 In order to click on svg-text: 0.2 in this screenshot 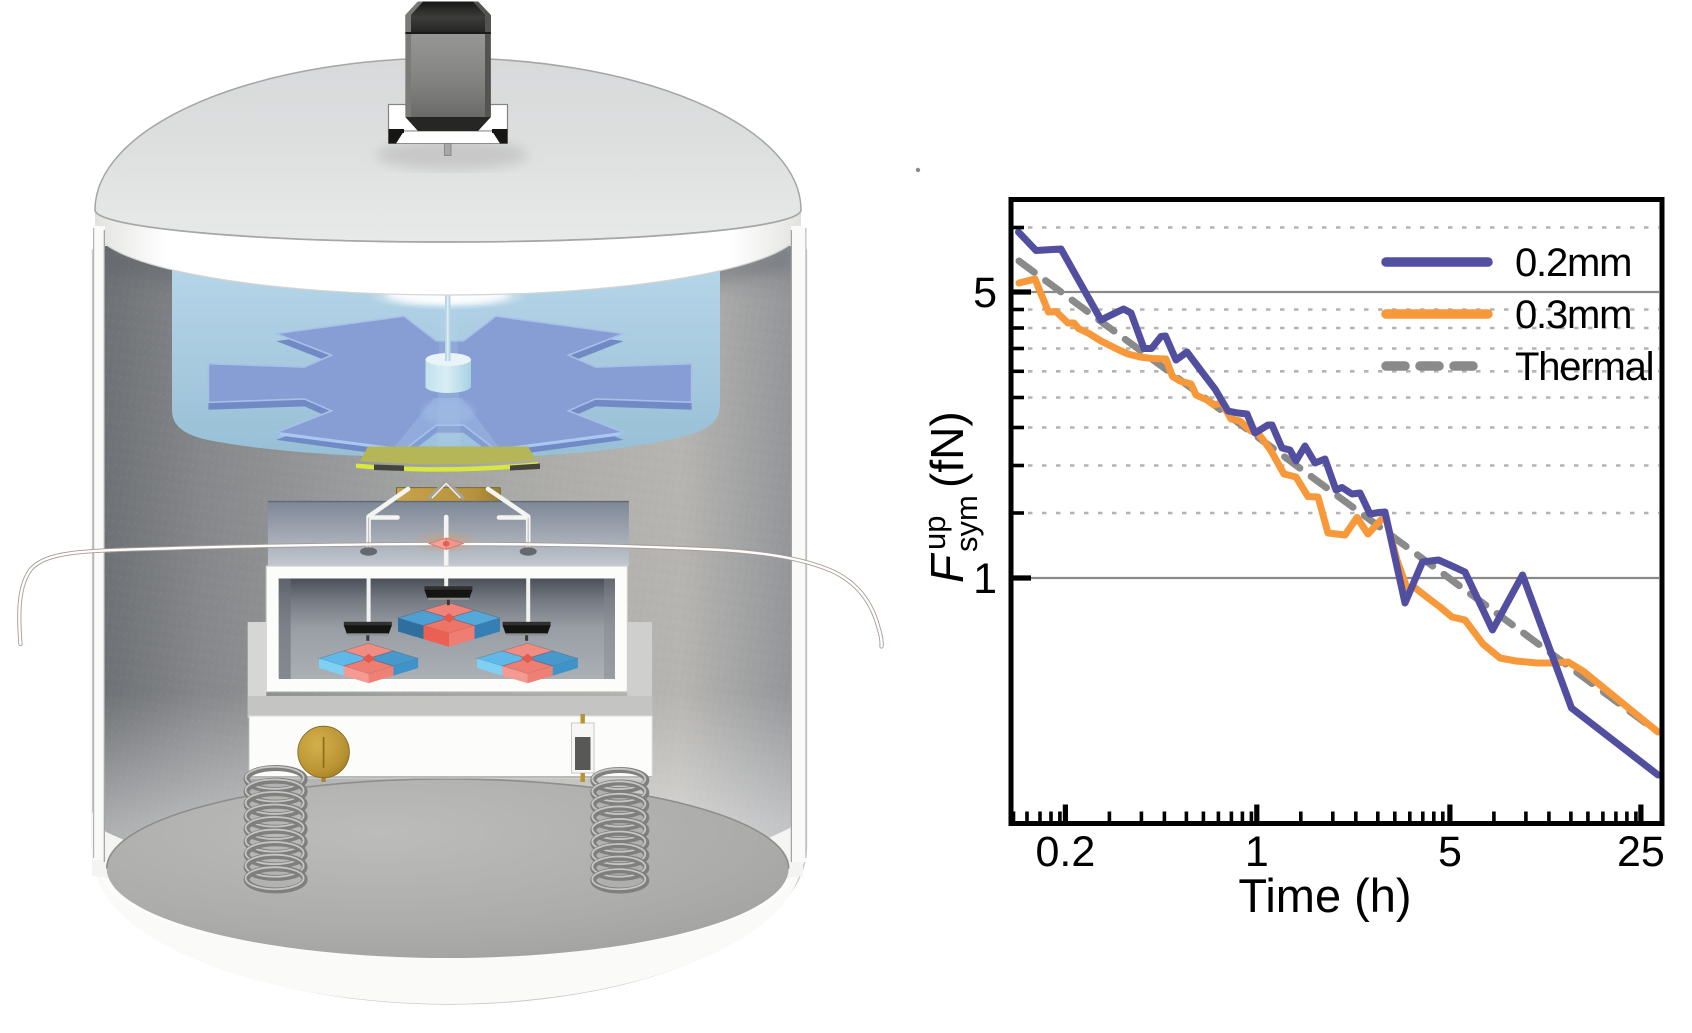, I will do `click(1066, 852)`.